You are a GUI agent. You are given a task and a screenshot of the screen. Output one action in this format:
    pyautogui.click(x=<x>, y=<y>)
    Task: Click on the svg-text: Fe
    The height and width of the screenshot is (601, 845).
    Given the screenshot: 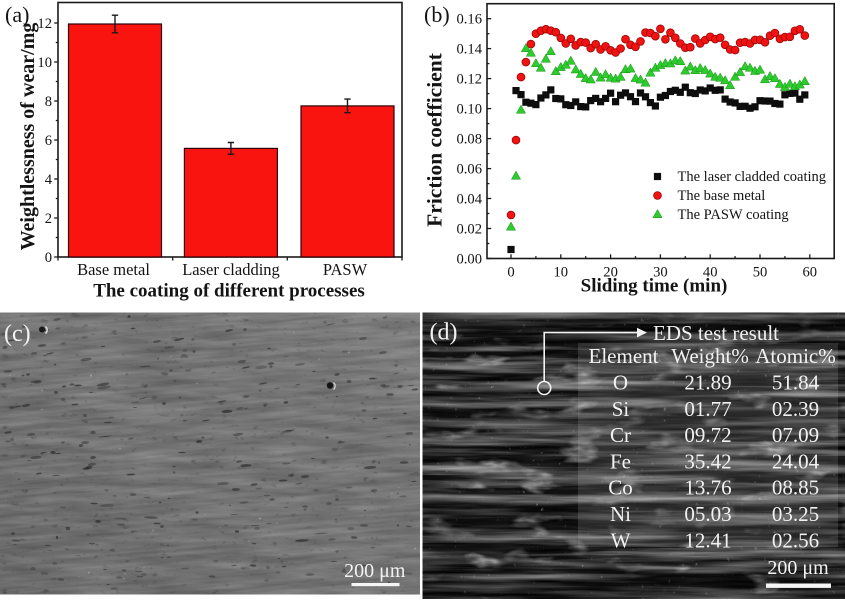 What is the action you would take?
    pyautogui.click(x=620, y=461)
    